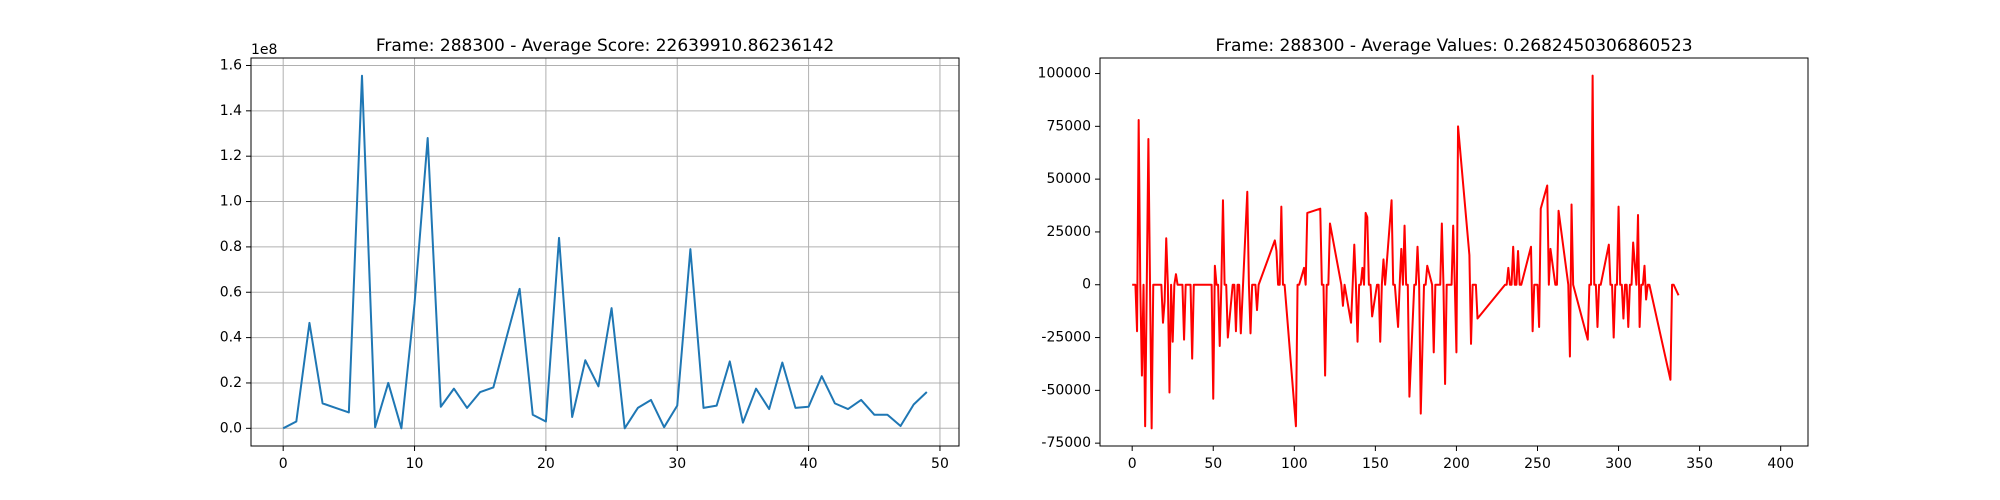 The image size is (2000, 500). What do you see at coordinates (1294, 464) in the screenshot?
I see `x-tick-label: 100` at bounding box center [1294, 464].